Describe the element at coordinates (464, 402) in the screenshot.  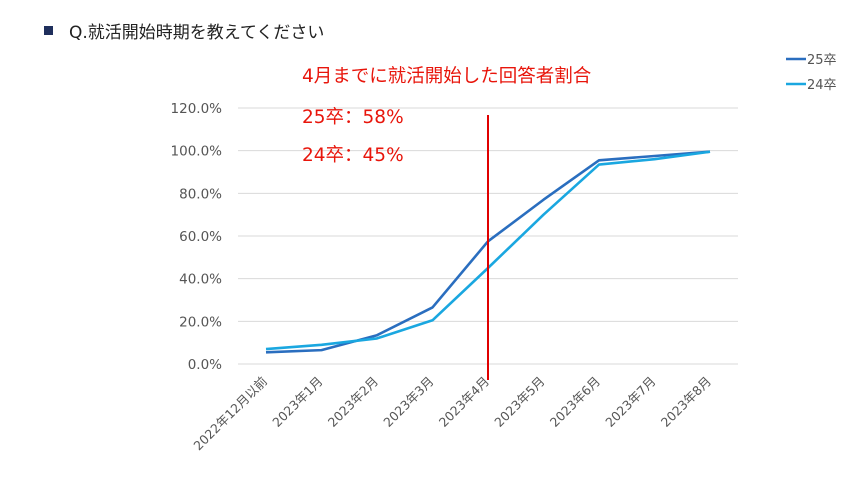
I see `x-tick-label: 2023年4月` at that location.